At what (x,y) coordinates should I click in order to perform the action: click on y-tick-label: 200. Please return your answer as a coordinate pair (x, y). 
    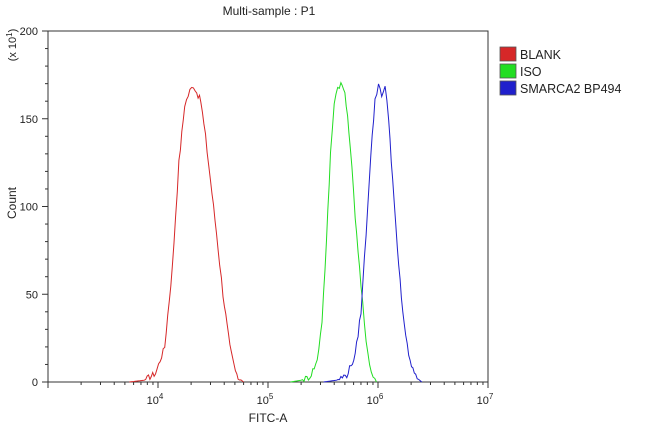
    Looking at the image, I should click on (29, 32).